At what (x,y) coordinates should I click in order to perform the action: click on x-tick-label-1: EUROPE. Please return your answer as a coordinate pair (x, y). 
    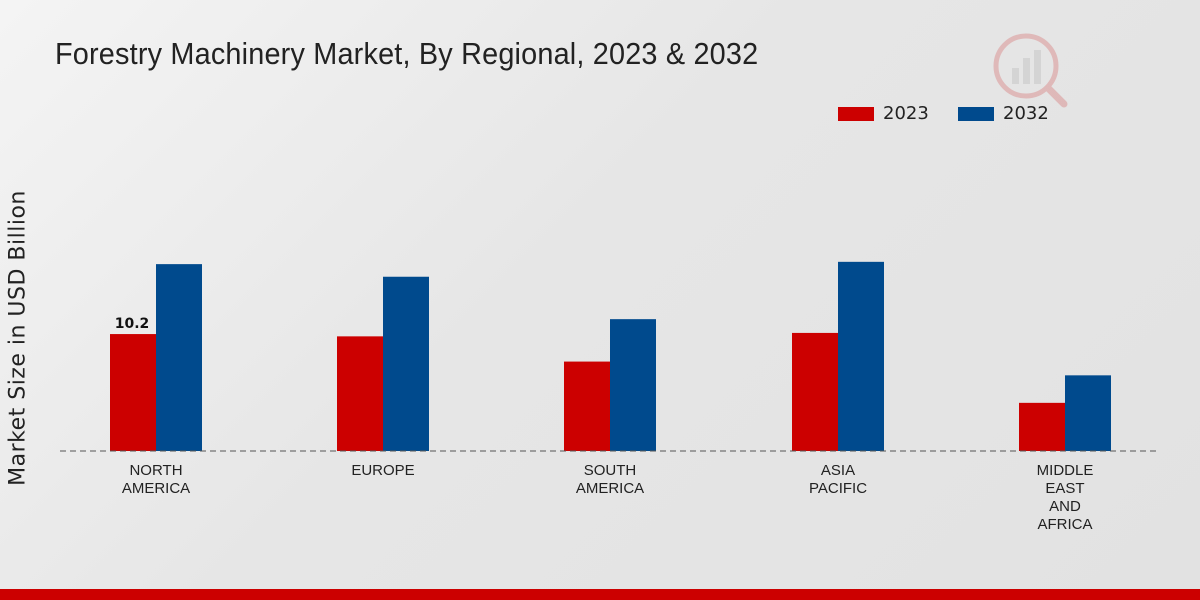
    Looking at the image, I should click on (382, 470).